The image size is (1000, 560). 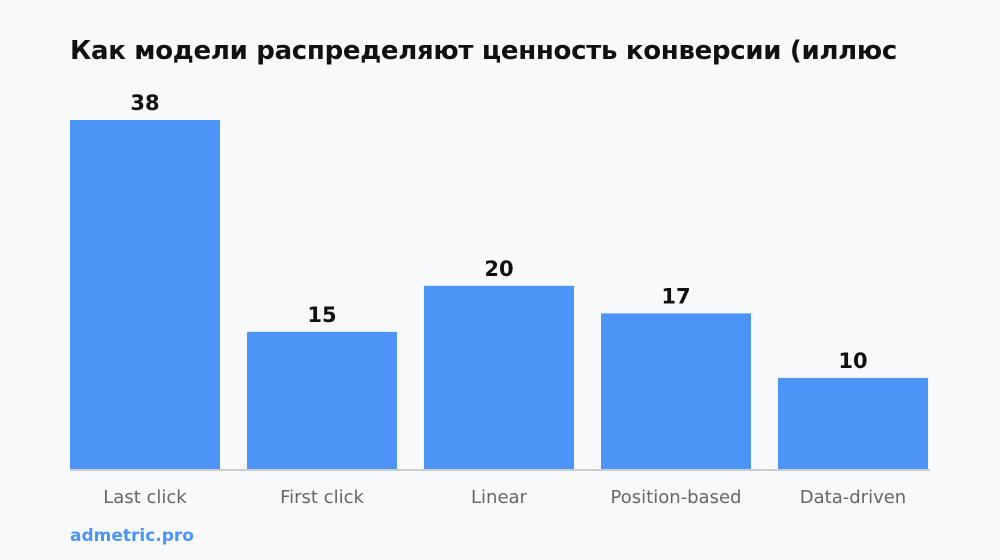 What do you see at coordinates (132, 536) in the screenshot?
I see `brand-footer: admetric.pro` at bounding box center [132, 536].